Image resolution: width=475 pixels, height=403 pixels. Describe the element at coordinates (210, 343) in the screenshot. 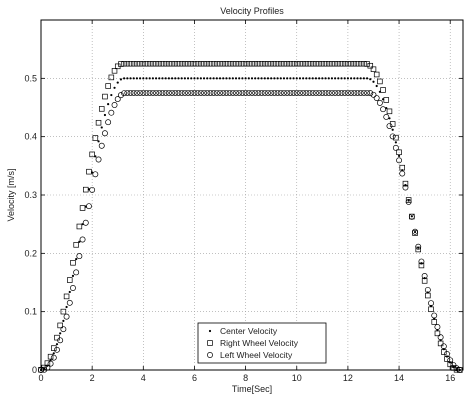

I see `legend-marker-square` at that location.